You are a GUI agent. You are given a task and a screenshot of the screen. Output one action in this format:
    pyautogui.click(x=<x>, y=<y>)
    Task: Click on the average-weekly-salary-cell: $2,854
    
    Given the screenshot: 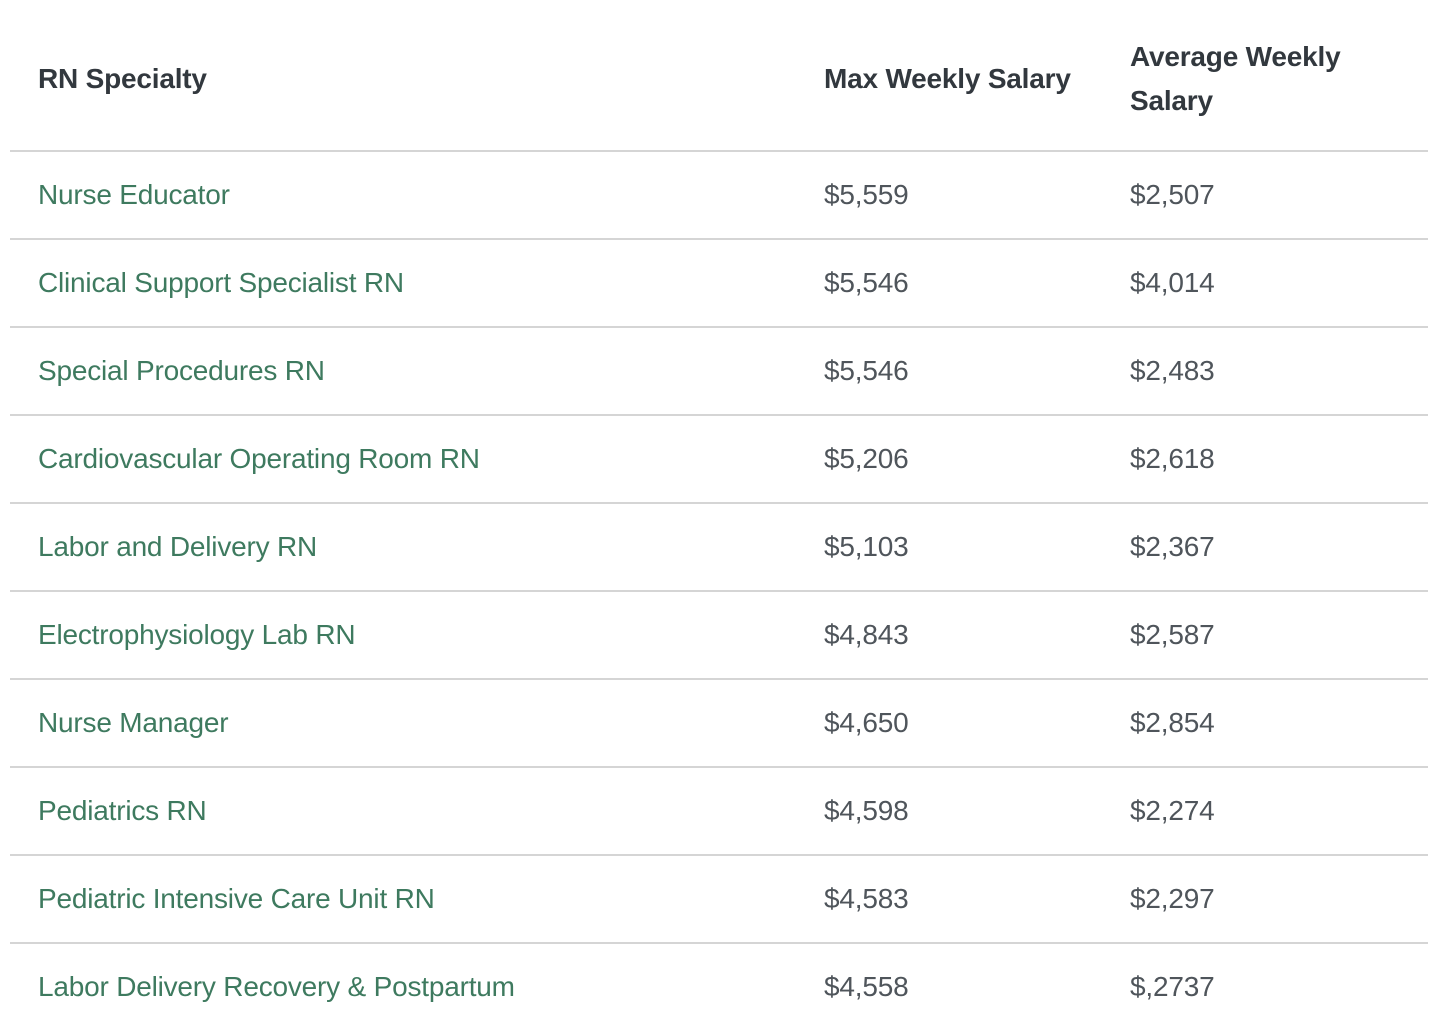 What is the action you would take?
    pyautogui.click(x=1279, y=722)
    